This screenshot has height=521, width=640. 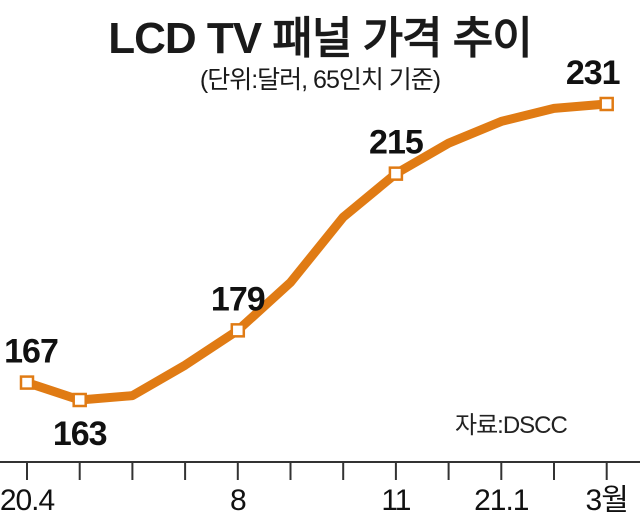 What do you see at coordinates (27, 500) in the screenshot?
I see `x-tick-label-0: 20.4` at bounding box center [27, 500].